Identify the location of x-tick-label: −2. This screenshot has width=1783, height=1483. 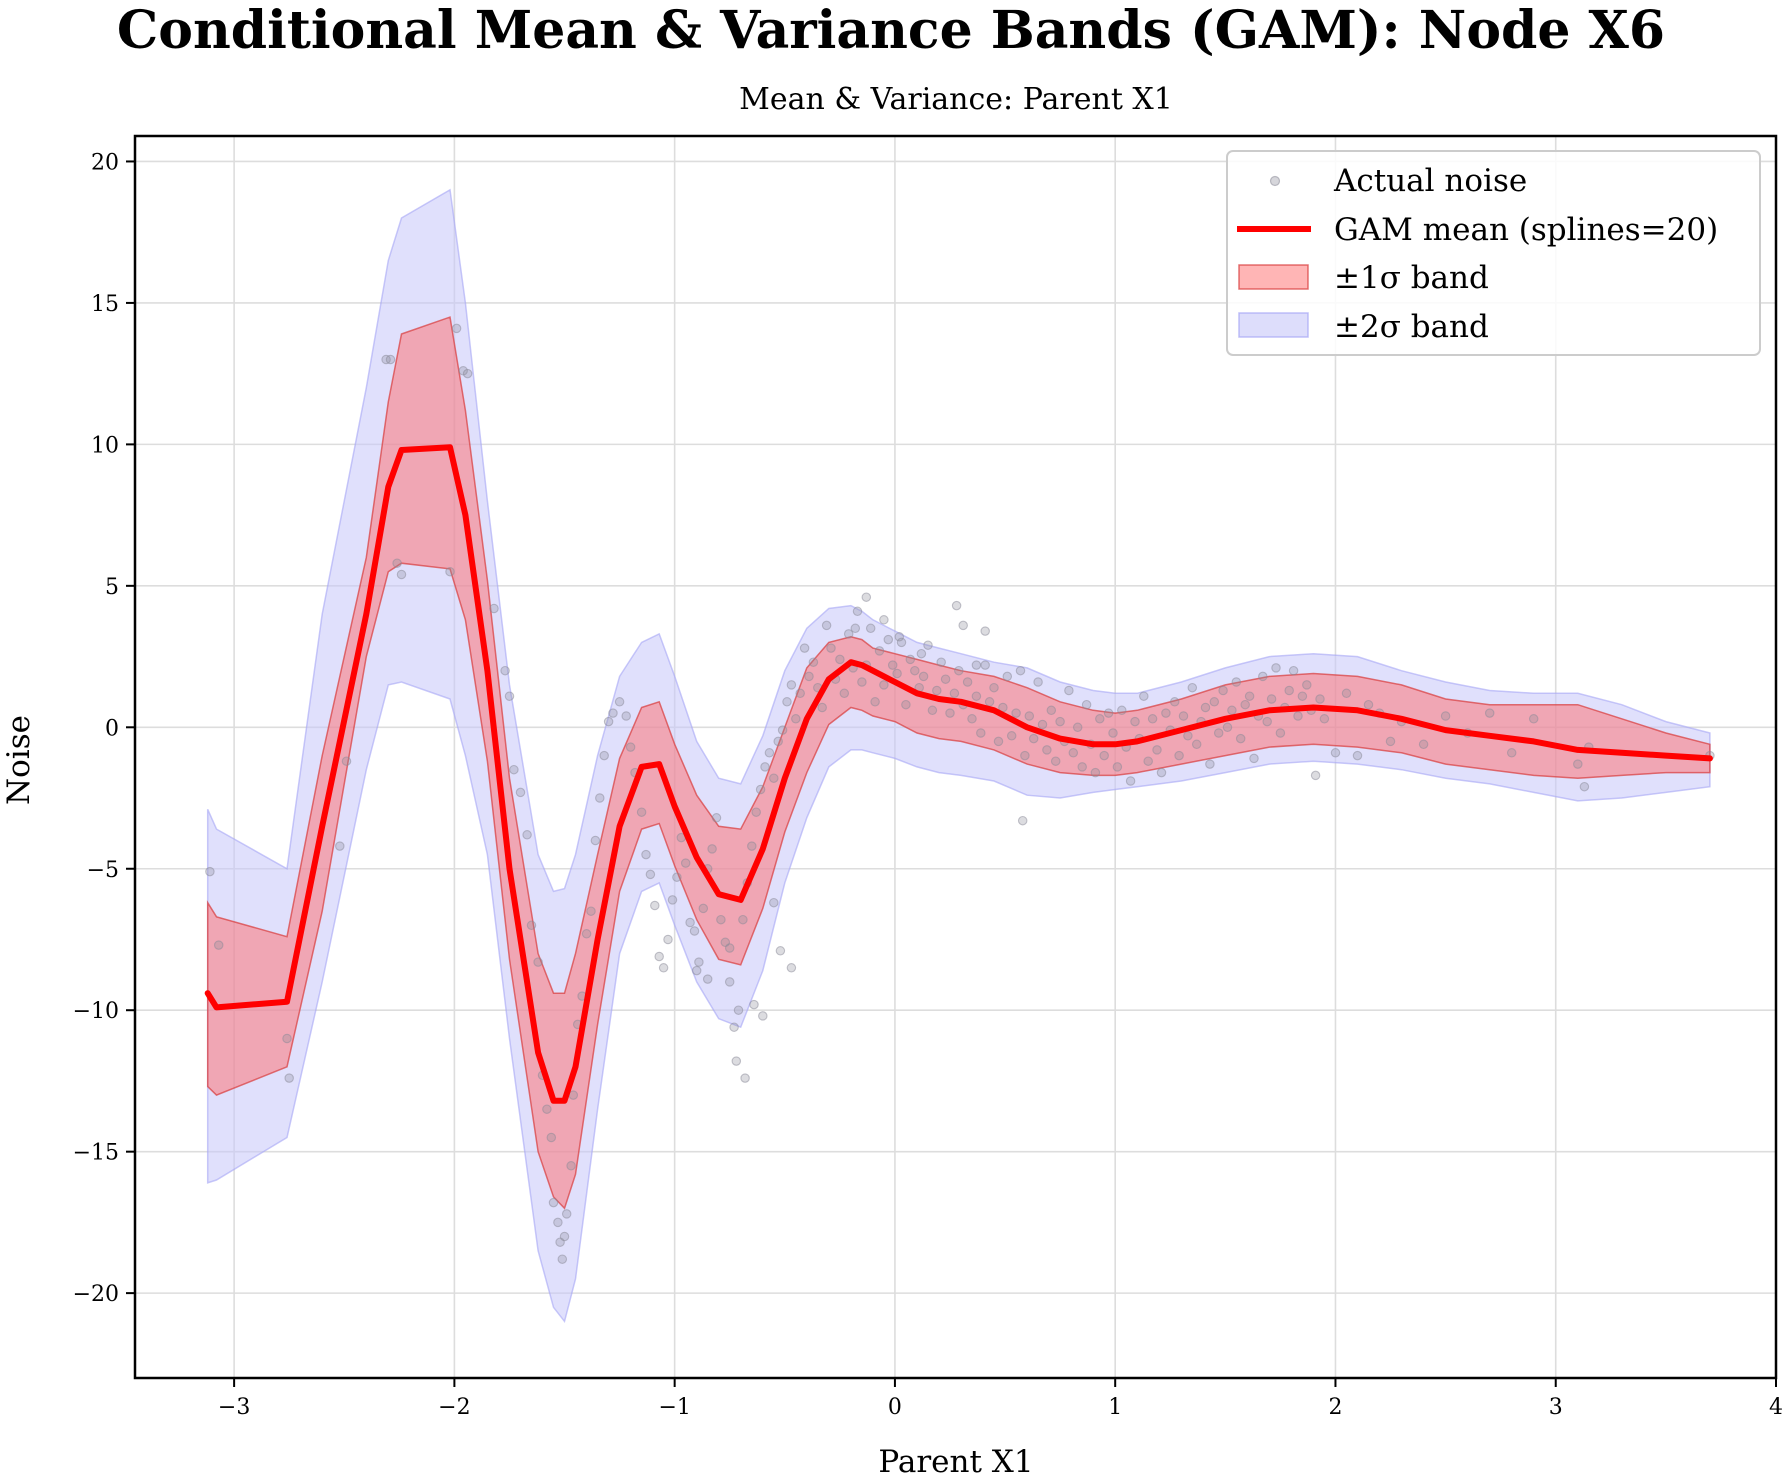
(454, 1407).